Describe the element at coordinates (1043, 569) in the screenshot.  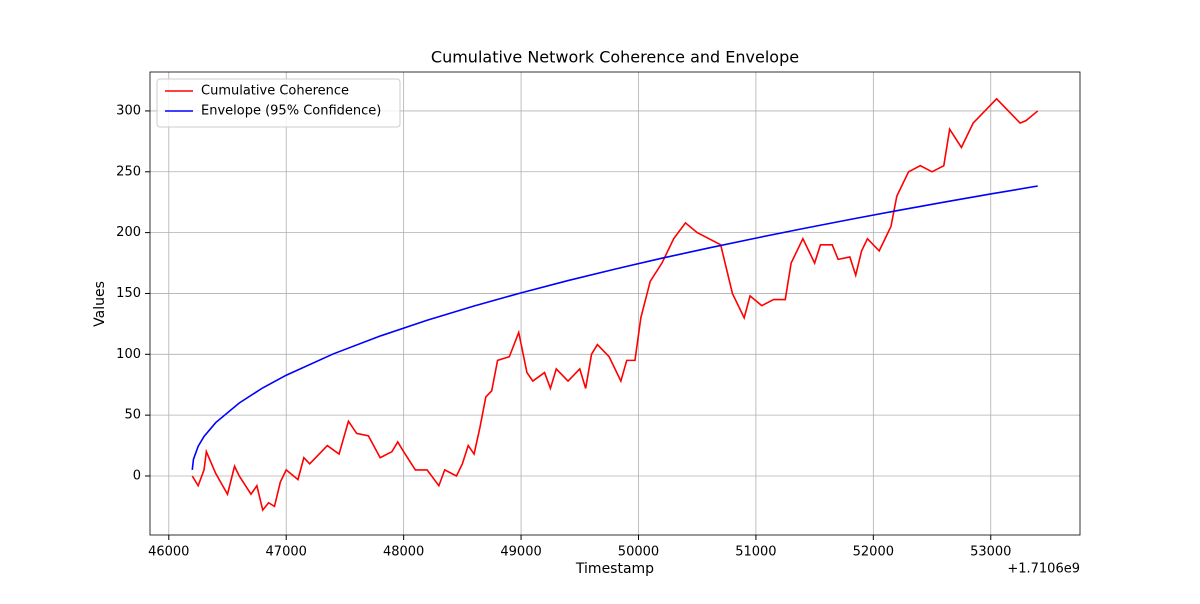
I see `x-offset-label: +1.7106e9` at that location.